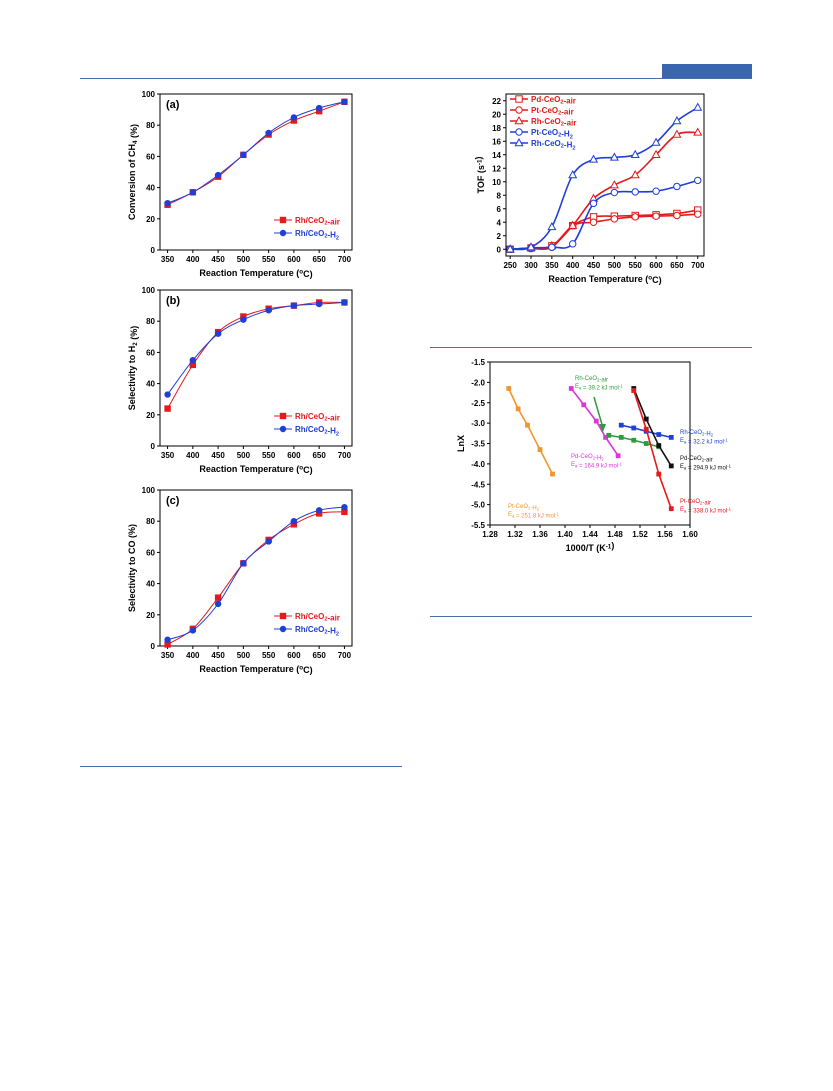 This screenshot has height=1091, width=833. I want to click on chart-b-xtick-label-5: 600, so click(294, 455).